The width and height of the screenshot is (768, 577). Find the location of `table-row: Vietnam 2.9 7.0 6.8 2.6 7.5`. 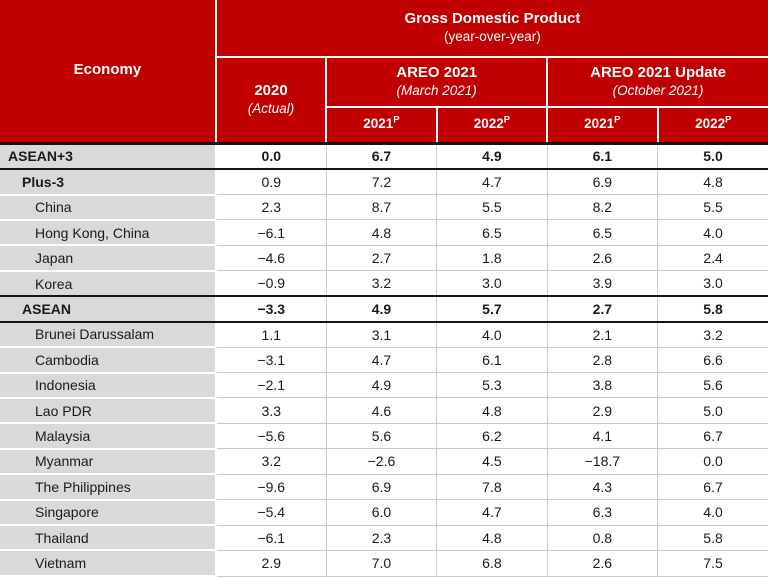

table-row: Vietnam 2.9 7.0 6.8 2.6 7.5 is located at coordinates (384, 563).